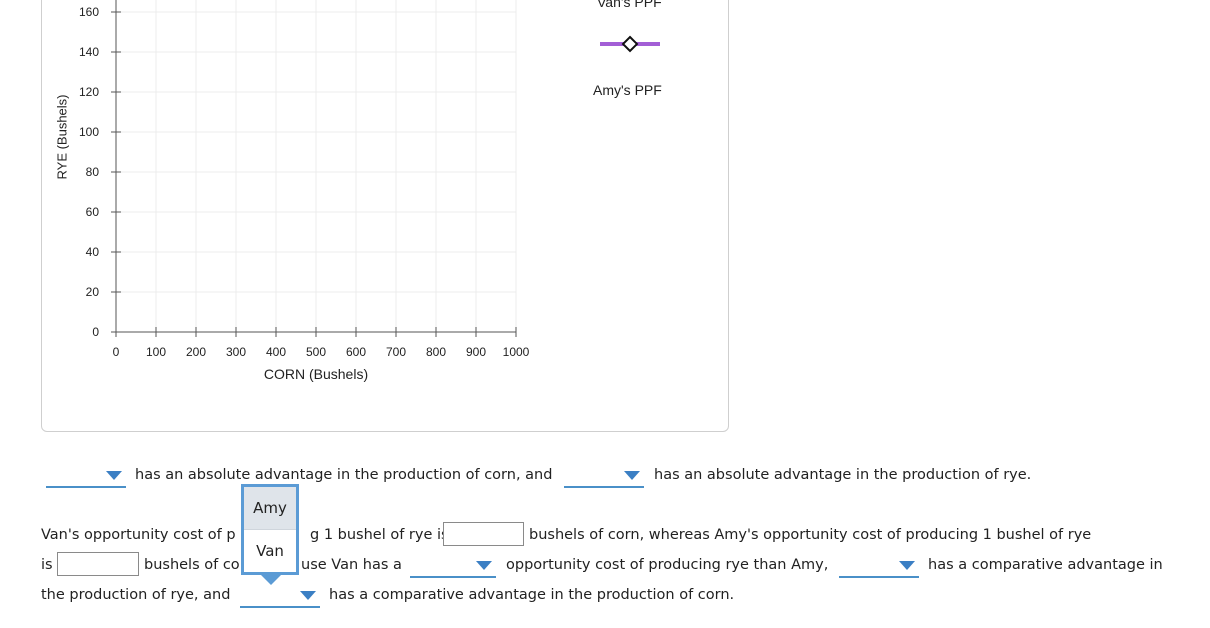  I want to click on x-tick-label: 700, so click(396, 352).